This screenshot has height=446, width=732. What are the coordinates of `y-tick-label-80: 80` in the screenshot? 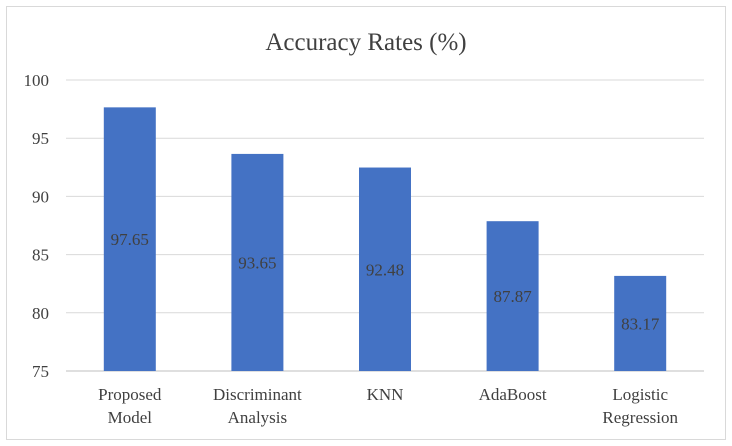 It's located at (40, 313).